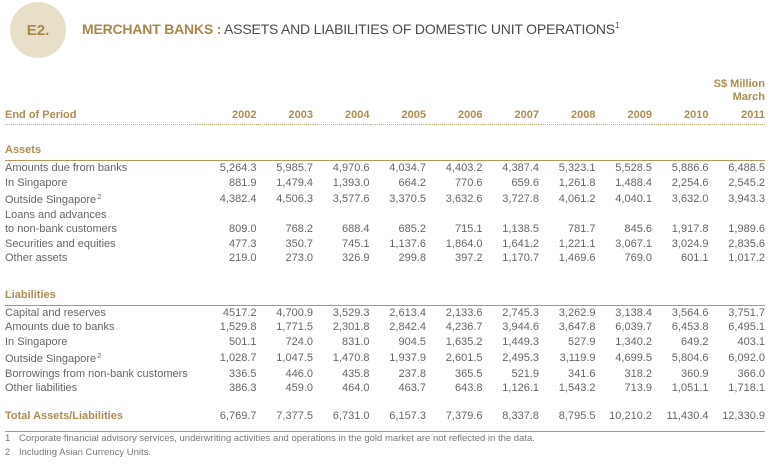  What do you see at coordinates (468, 373) in the screenshot?
I see `value-cell: 365.5` at bounding box center [468, 373].